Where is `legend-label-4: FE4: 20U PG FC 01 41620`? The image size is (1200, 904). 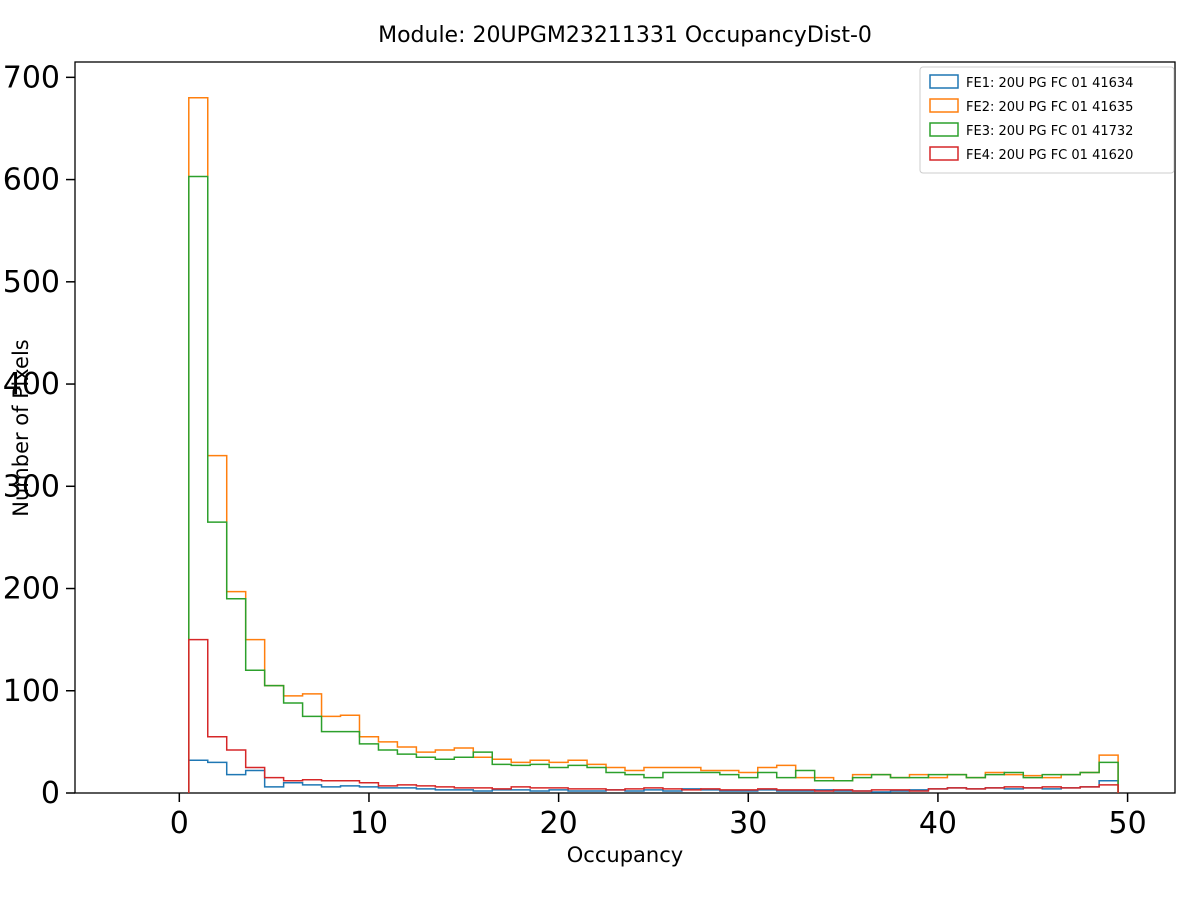
legend-label-4: FE4: 20U PG FC 01 41620 is located at coordinates (1049, 155).